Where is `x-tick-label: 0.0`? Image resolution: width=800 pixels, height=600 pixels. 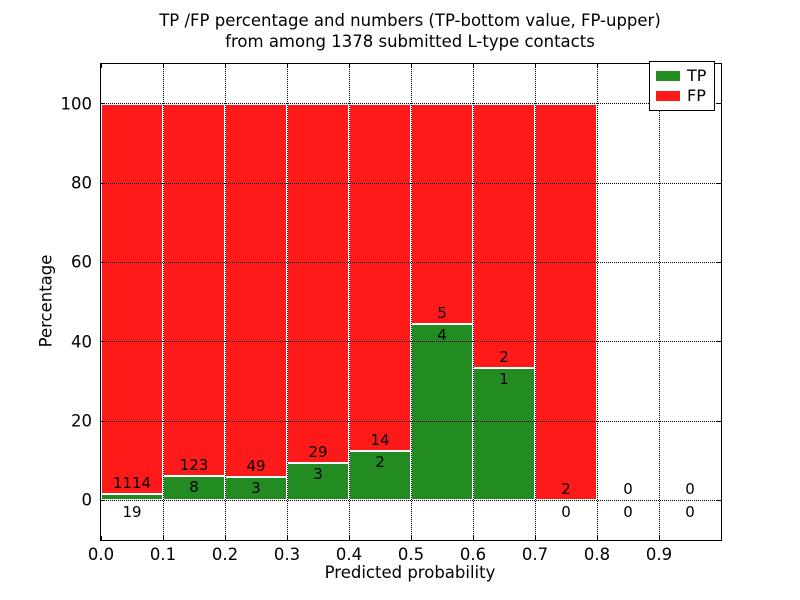
x-tick-label: 0.0 is located at coordinates (101, 554).